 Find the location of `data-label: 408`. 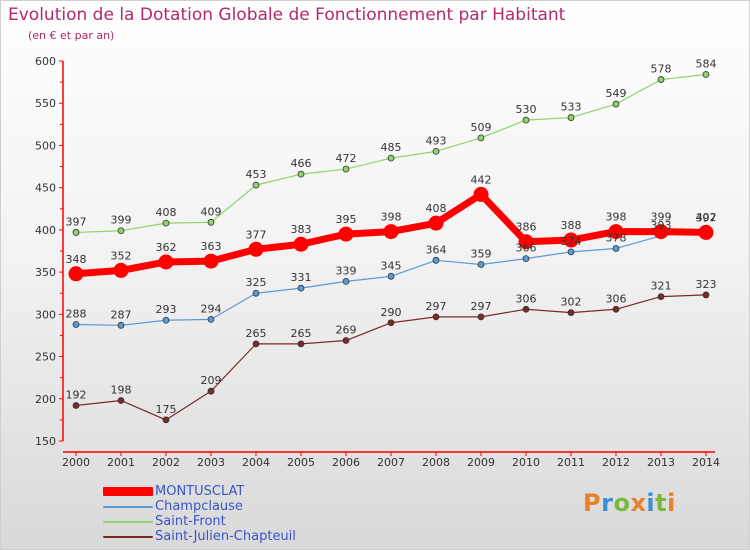

data-label: 408 is located at coordinates (166, 212).